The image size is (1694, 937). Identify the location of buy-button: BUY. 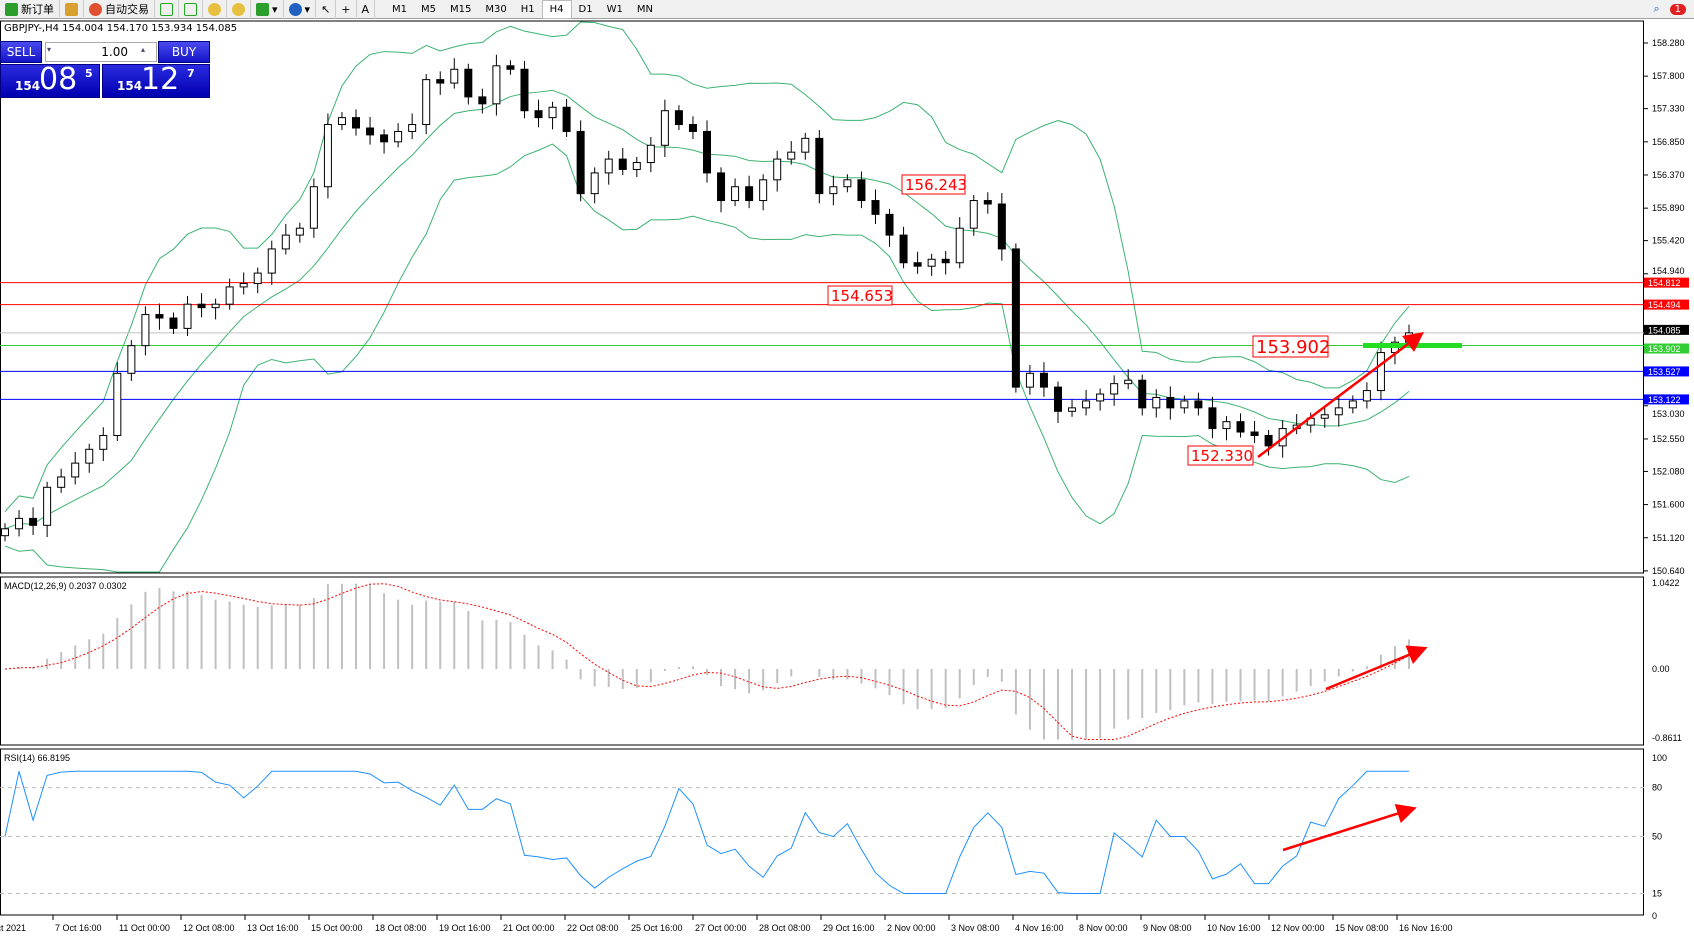
(184, 52).